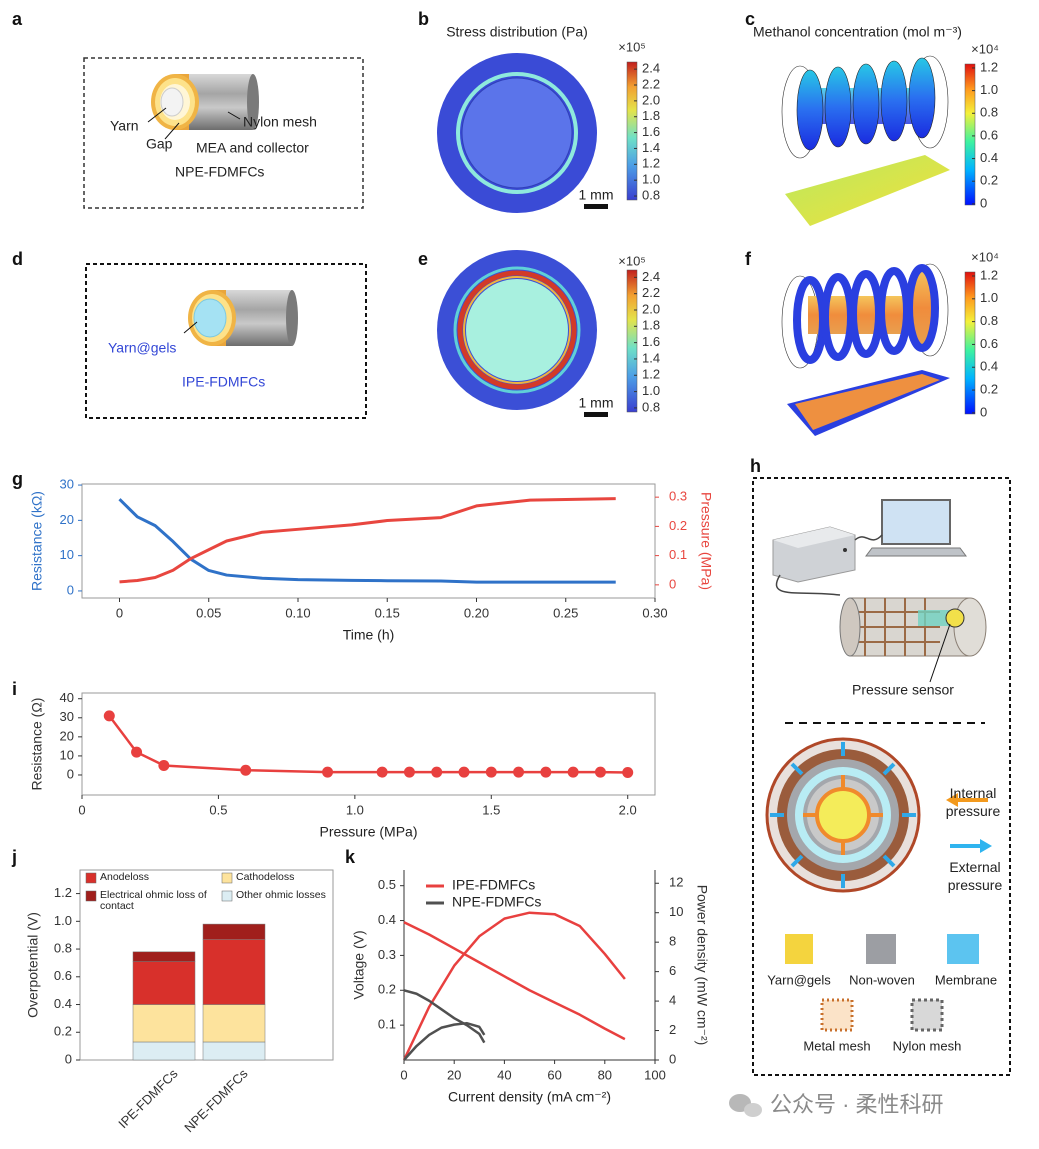  I want to click on y-tick-label: 0.3, so click(387, 954).